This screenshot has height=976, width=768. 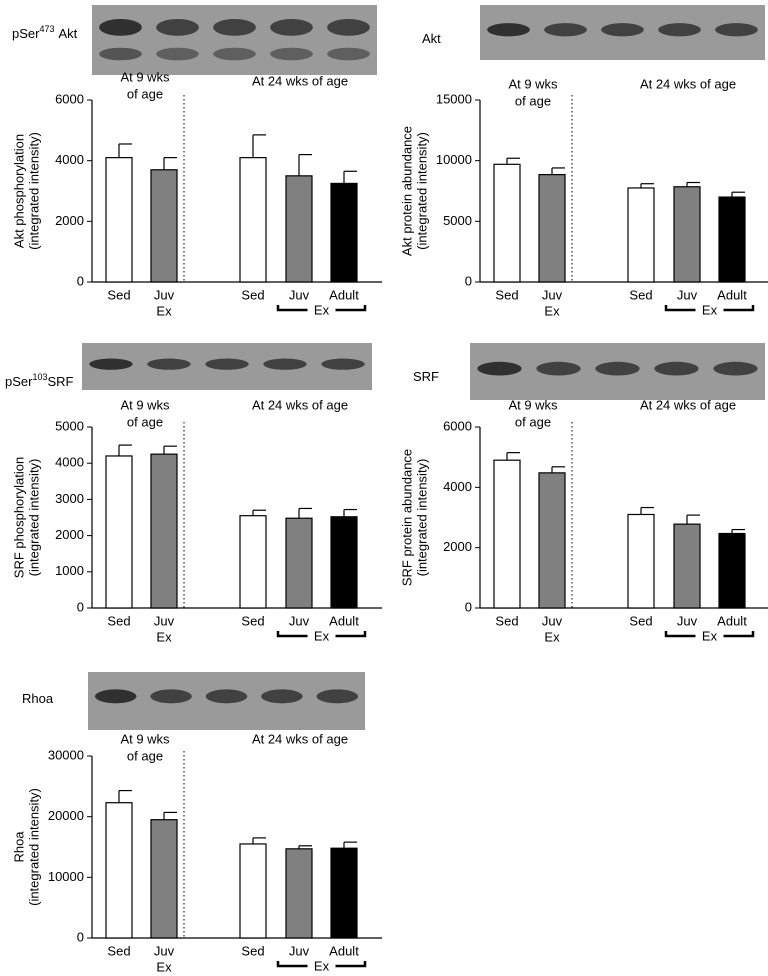 I want to click on y-axis-label: SRF protein abundance, so click(x=406, y=517).